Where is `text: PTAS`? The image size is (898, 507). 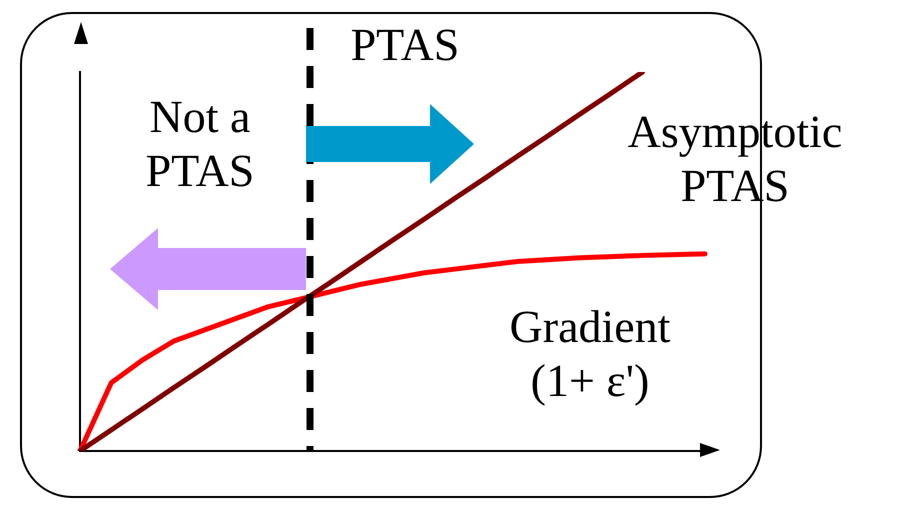 text: PTAS is located at coordinates (405, 45).